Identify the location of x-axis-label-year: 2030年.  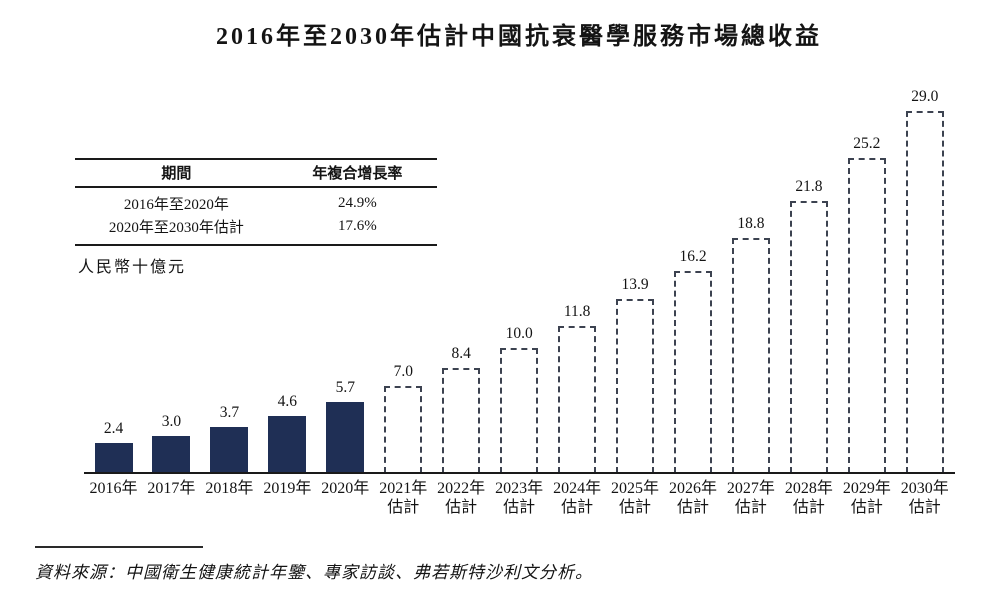
(924, 488).